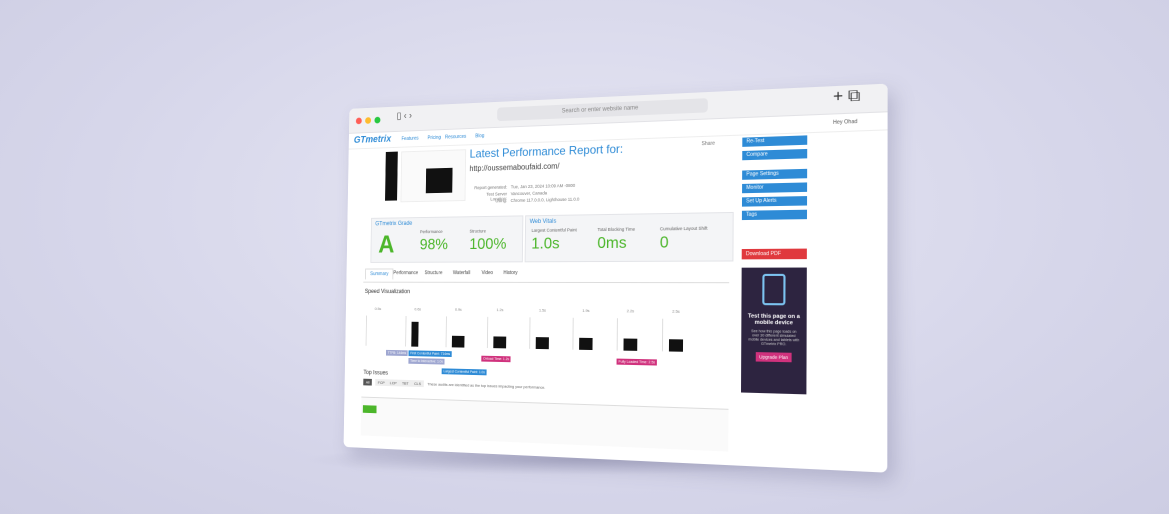 This screenshot has height=514, width=1169. I want to click on tab: Video, so click(487, 273).